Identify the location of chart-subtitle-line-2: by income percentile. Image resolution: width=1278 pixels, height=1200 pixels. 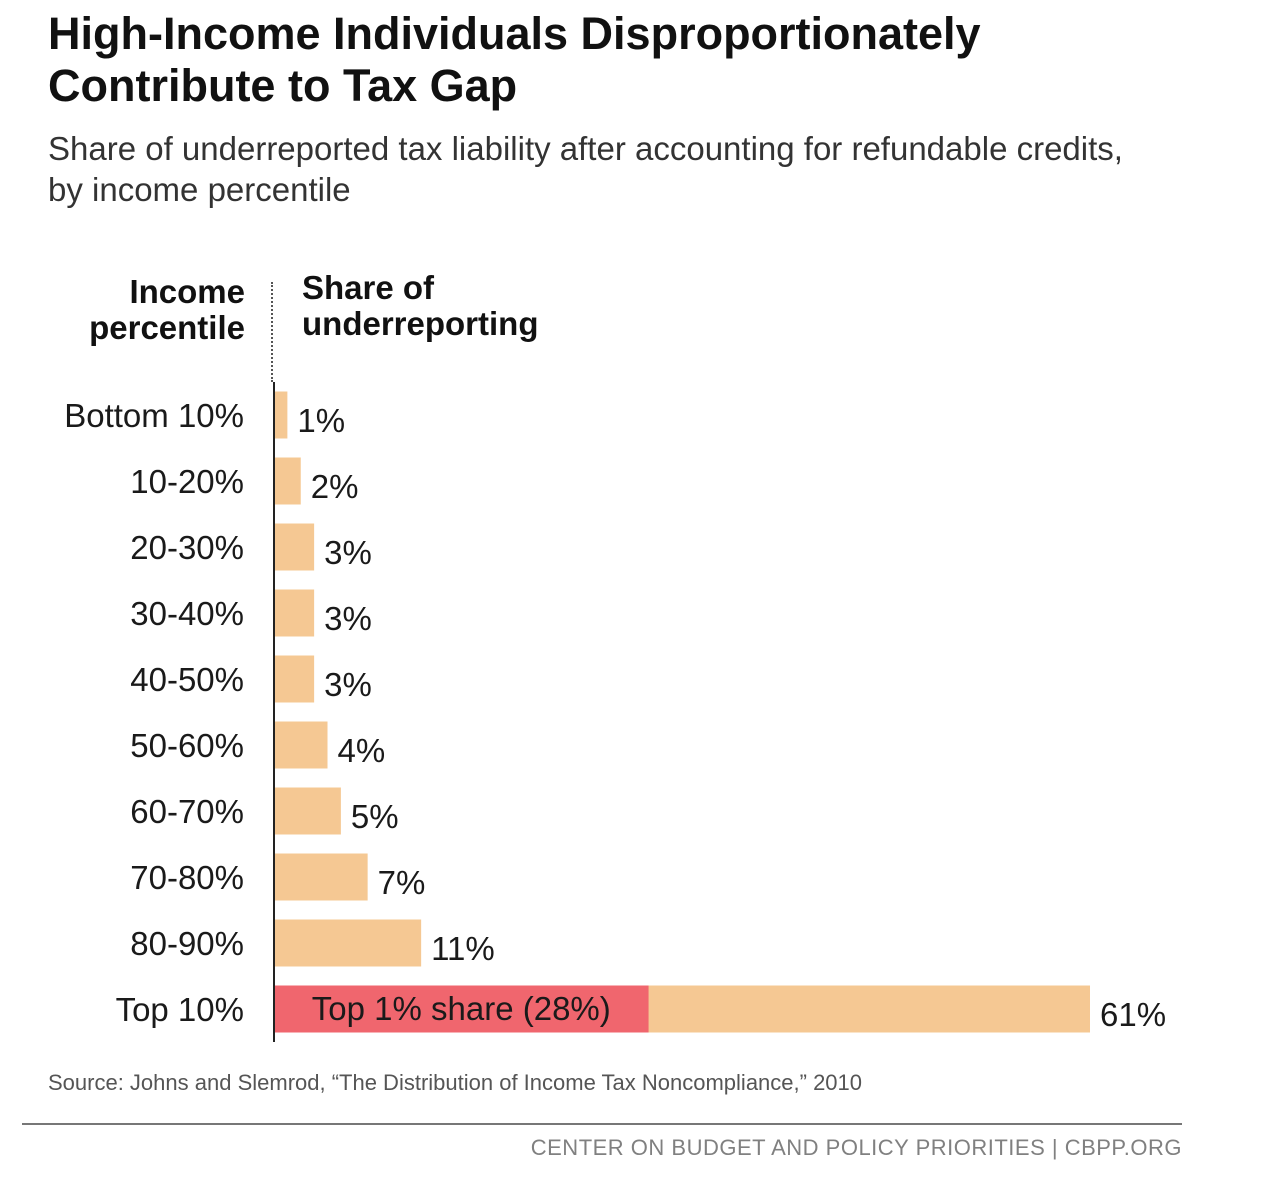
(199, 189).